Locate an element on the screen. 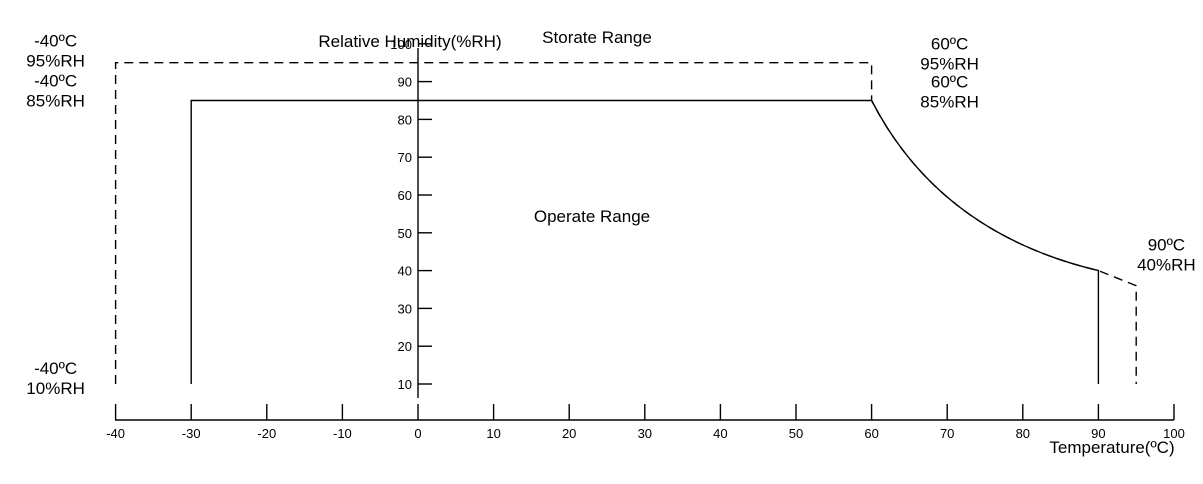  x-tick-label-20: 20 is located at coordinates (569, 433).